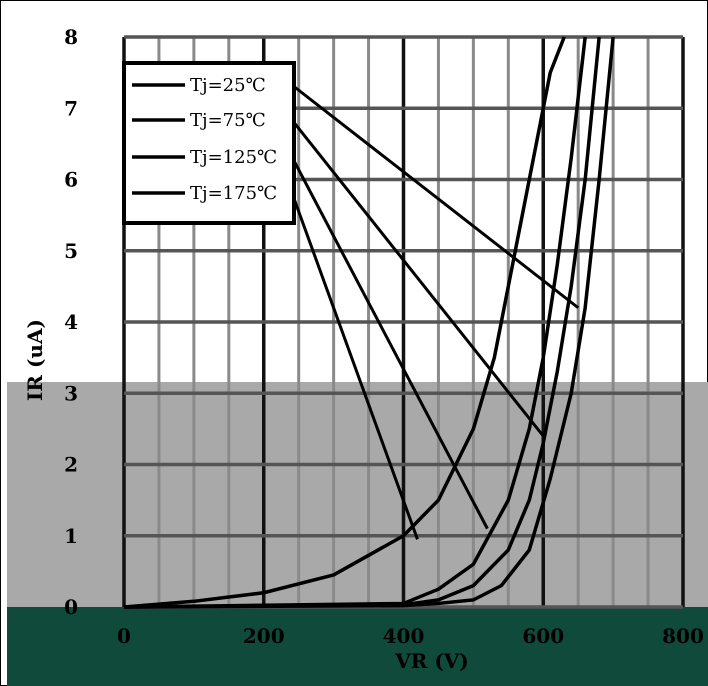  Describe the element at coordinates (35, 360) in the screenshot. I see `y-axis-title: IR (uA)` at that location.